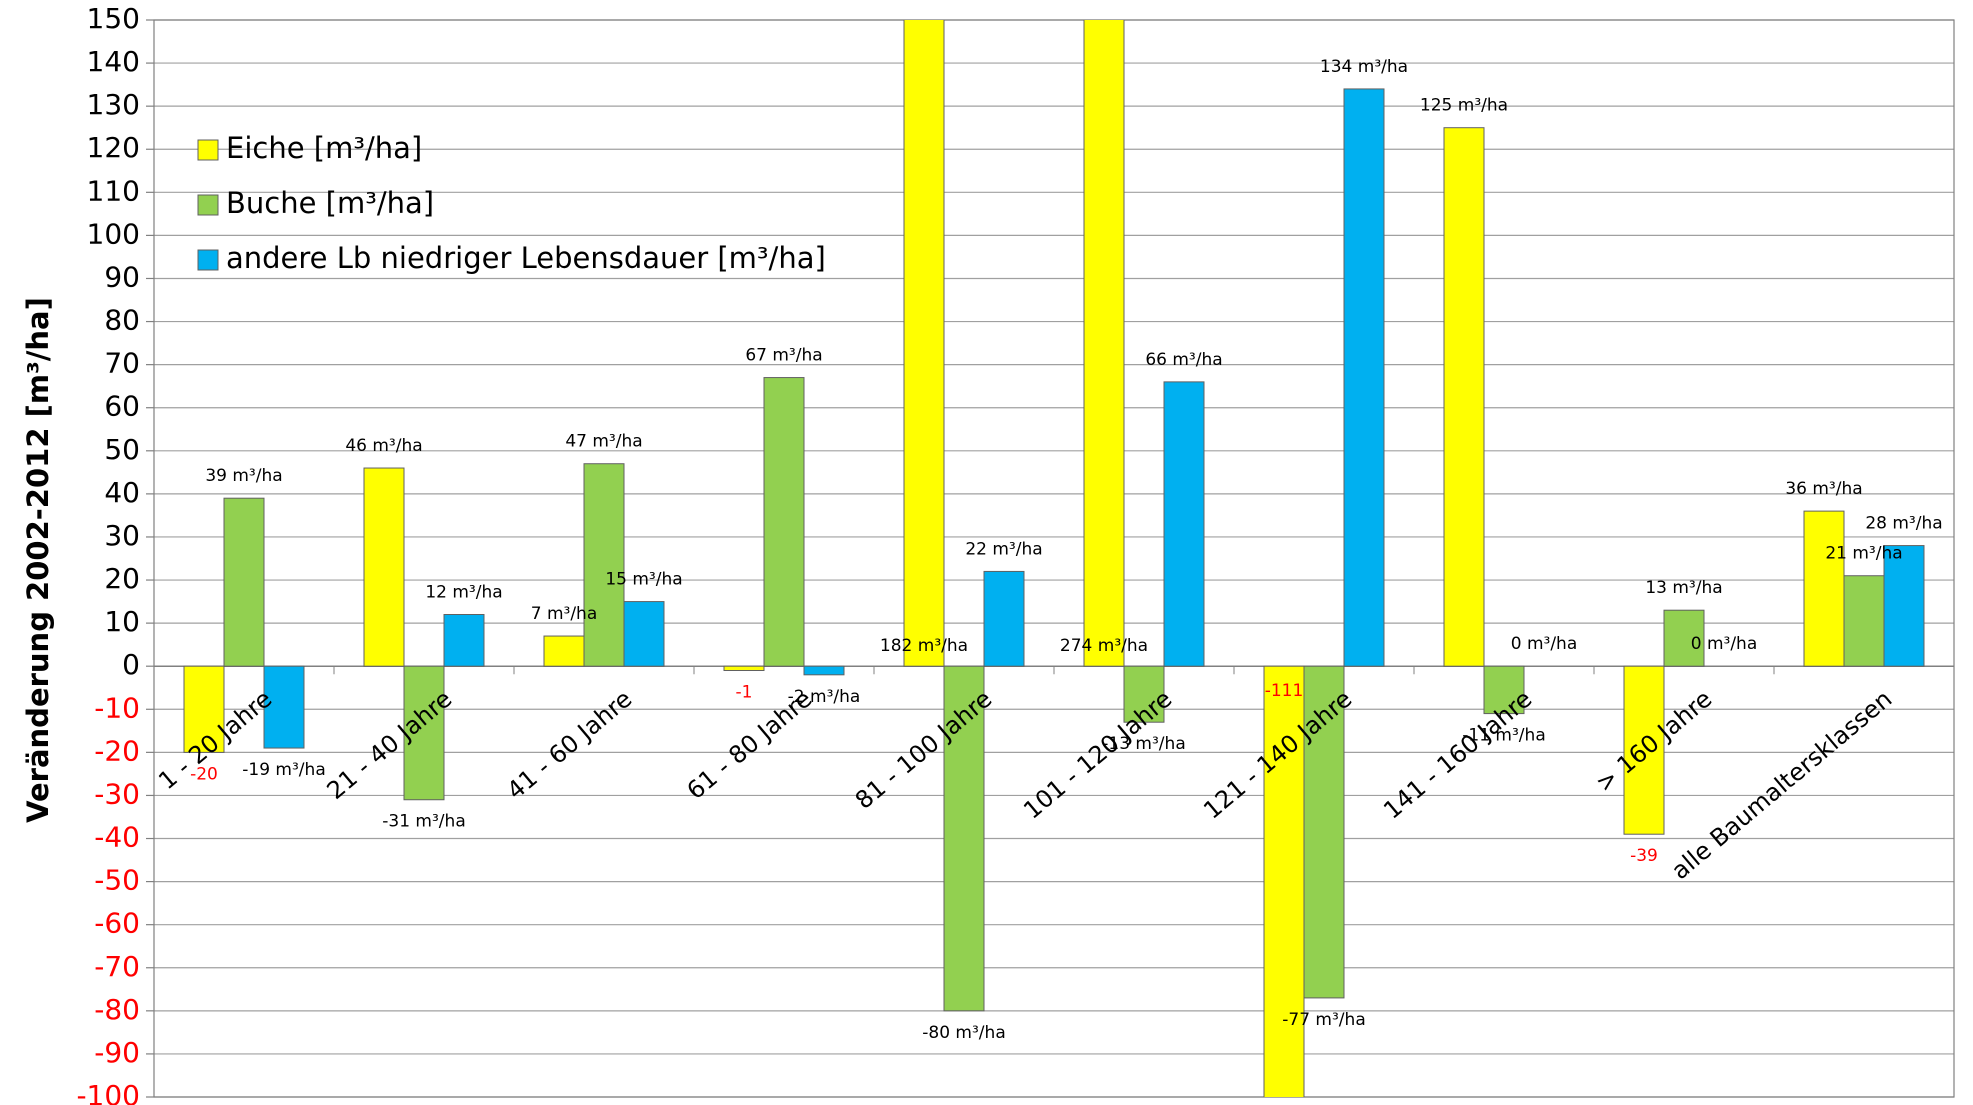 The width and height of the screenshot is (1973, 1105). I want to click on value-label: 67 m³/ha, so click(783, 356).